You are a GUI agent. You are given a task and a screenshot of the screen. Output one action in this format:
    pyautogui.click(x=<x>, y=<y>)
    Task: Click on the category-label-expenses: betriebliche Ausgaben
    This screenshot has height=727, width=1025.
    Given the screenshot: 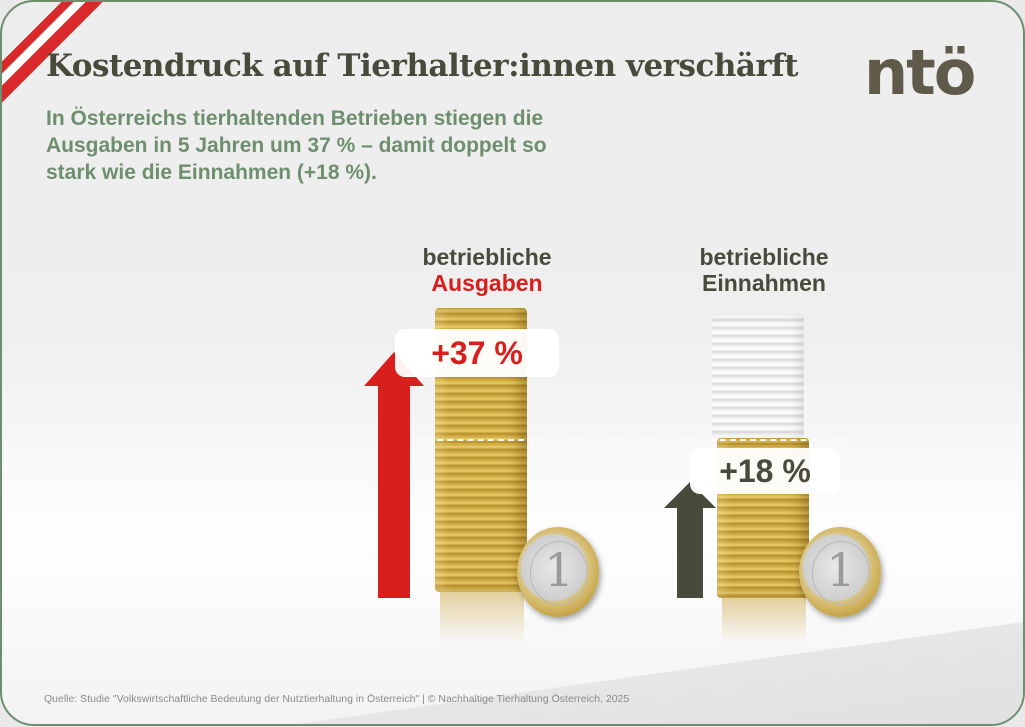 What is the action you would take?
    pyautogui.click(x=487, y=270)
    